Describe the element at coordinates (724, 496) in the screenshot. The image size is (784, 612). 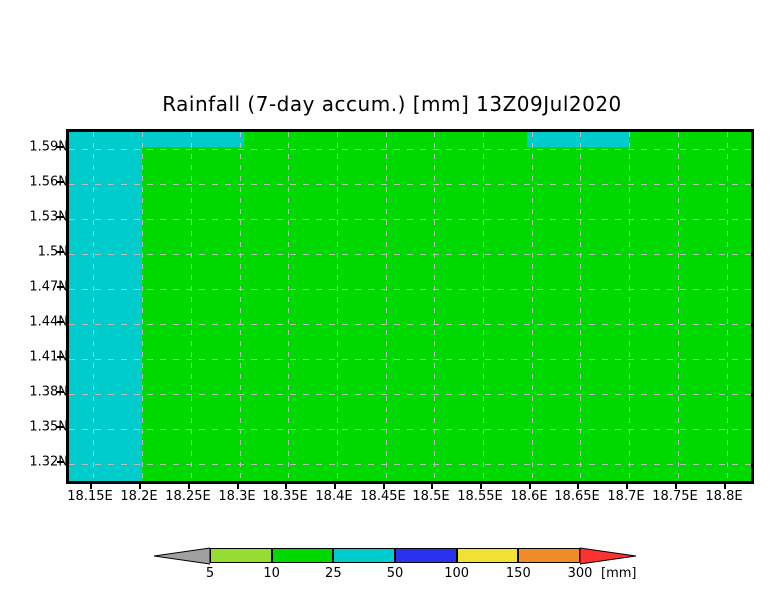
I see `x-axis-tick-label: 18.8E` at that location.